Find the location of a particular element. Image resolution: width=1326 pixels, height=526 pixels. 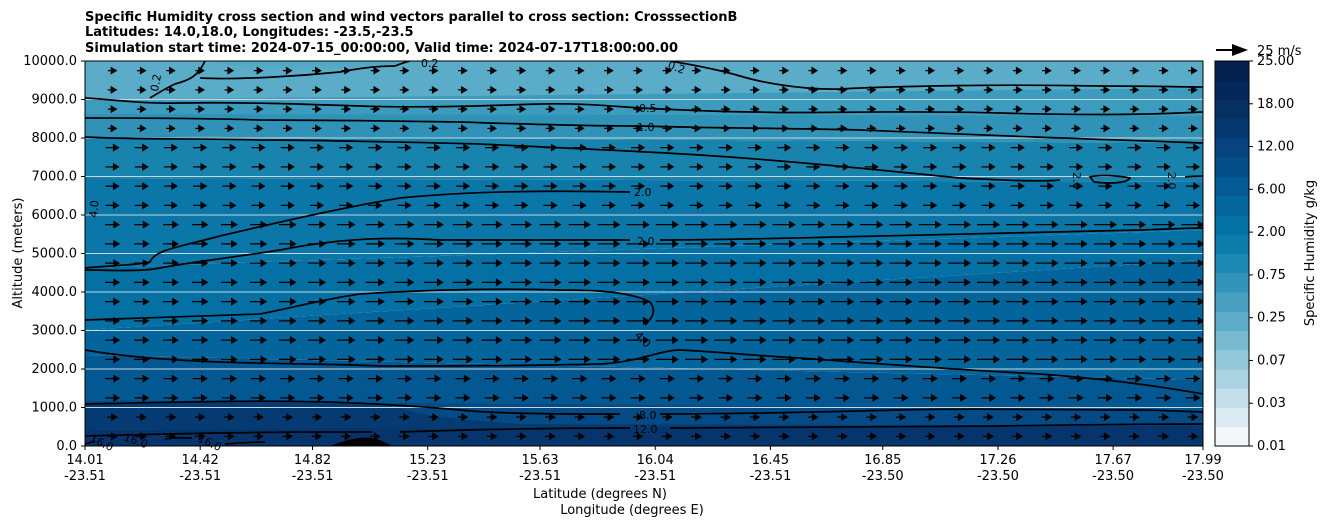

x-tick-label-lat: 16.04 is located at coordinates (655, 460).